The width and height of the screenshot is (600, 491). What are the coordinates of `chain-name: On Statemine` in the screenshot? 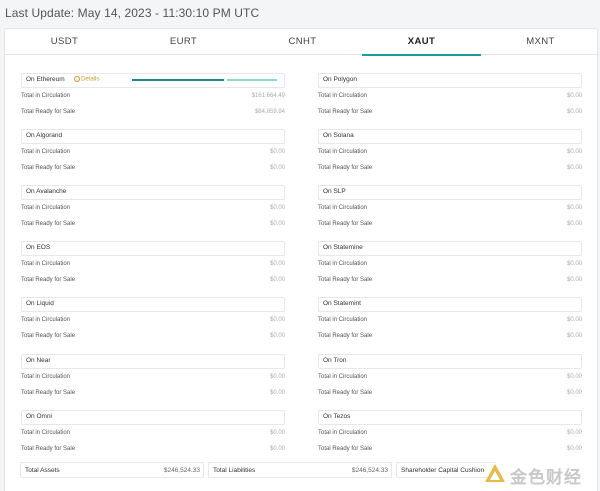 It's located at (343, 247).